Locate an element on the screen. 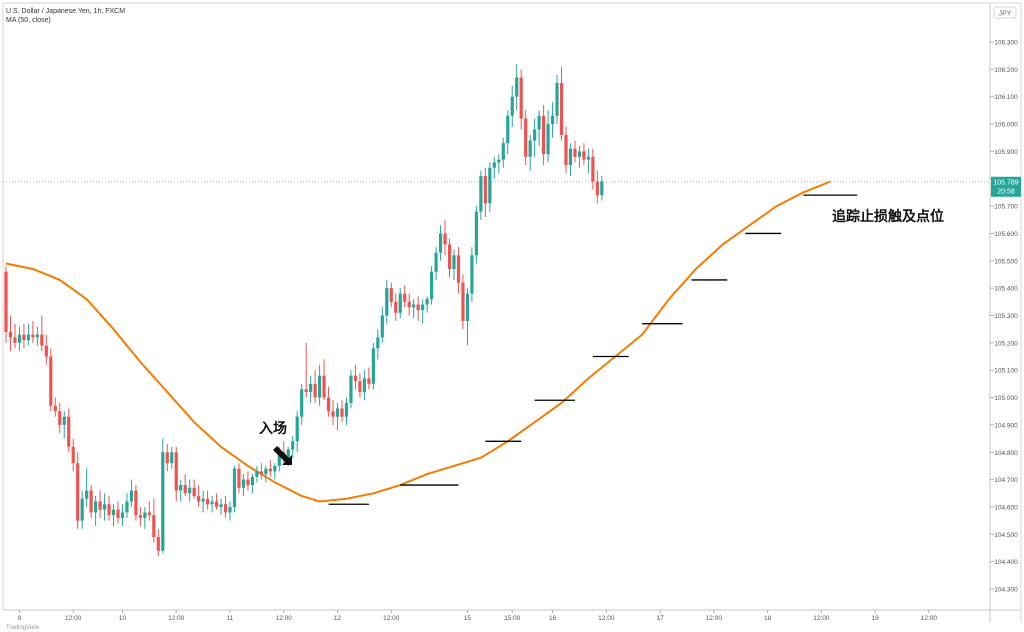  price-tick-label: 104.800 is located at coordinates (1006, 453).